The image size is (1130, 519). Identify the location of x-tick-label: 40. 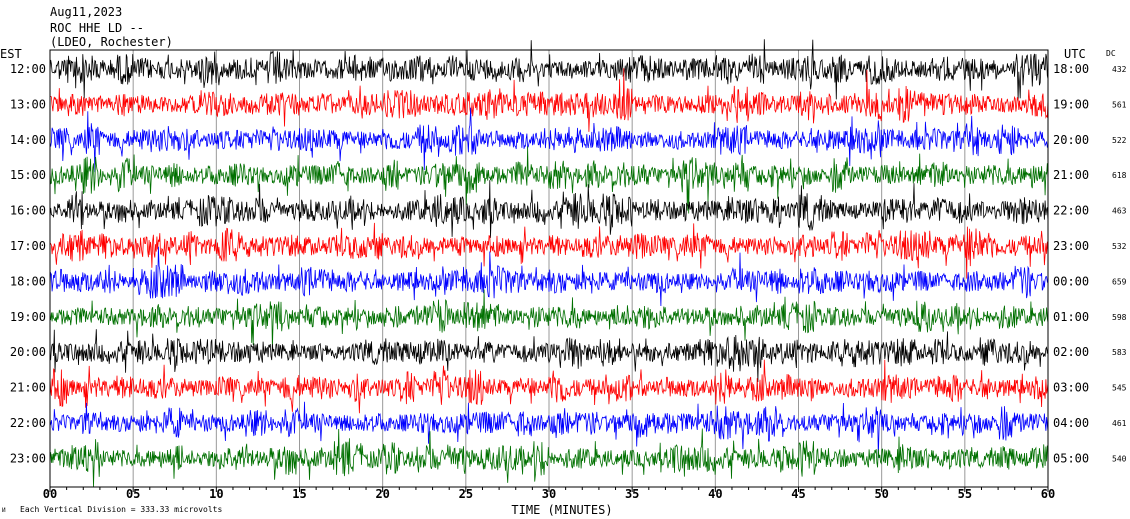
(715, 494).